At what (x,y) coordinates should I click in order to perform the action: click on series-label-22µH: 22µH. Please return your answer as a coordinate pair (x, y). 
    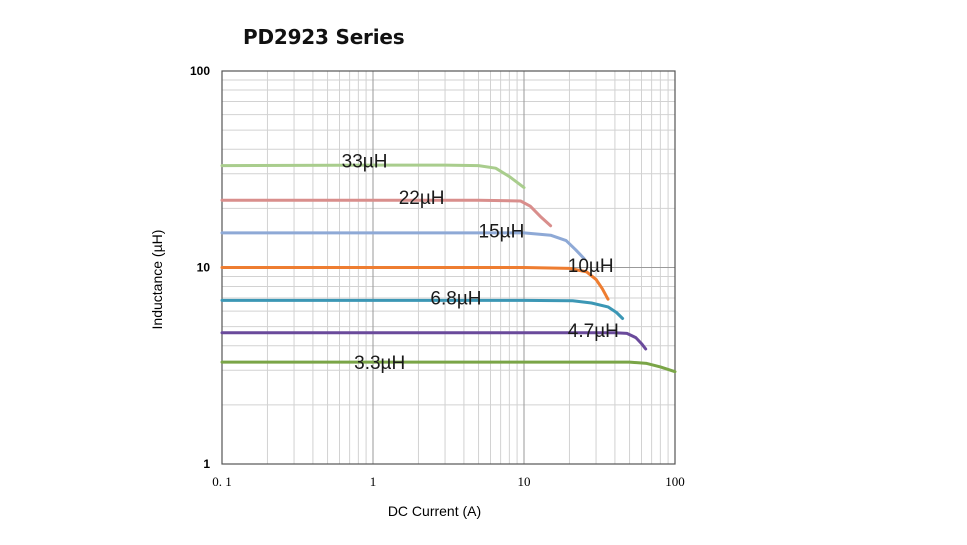
    Looking at the image, I should click on (422, 198).